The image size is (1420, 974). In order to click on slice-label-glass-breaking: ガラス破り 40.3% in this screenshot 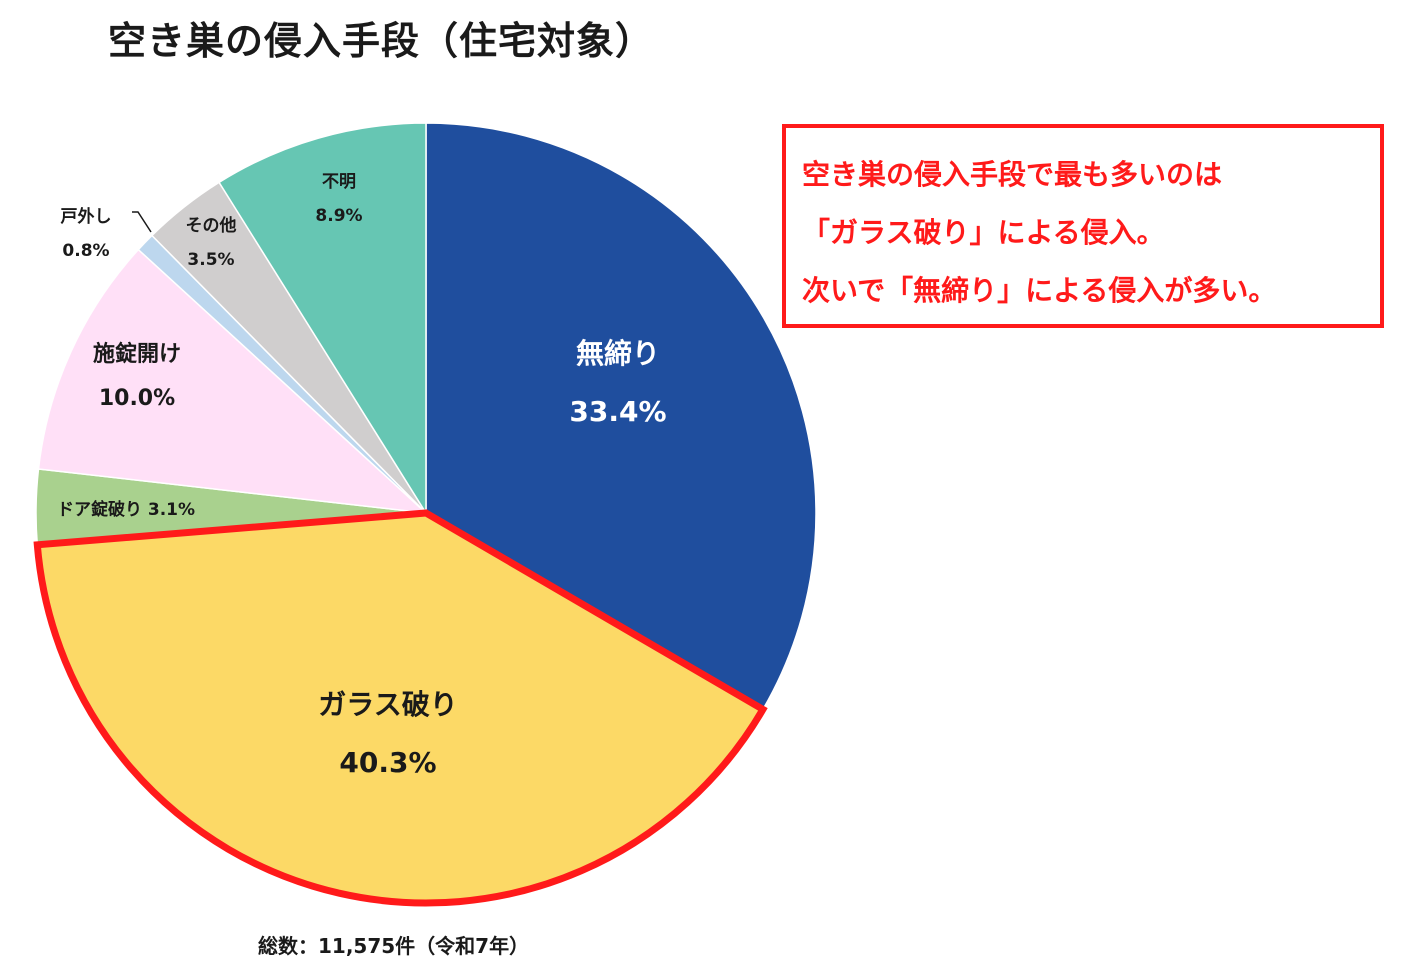, I will do `click(388, 733)`.